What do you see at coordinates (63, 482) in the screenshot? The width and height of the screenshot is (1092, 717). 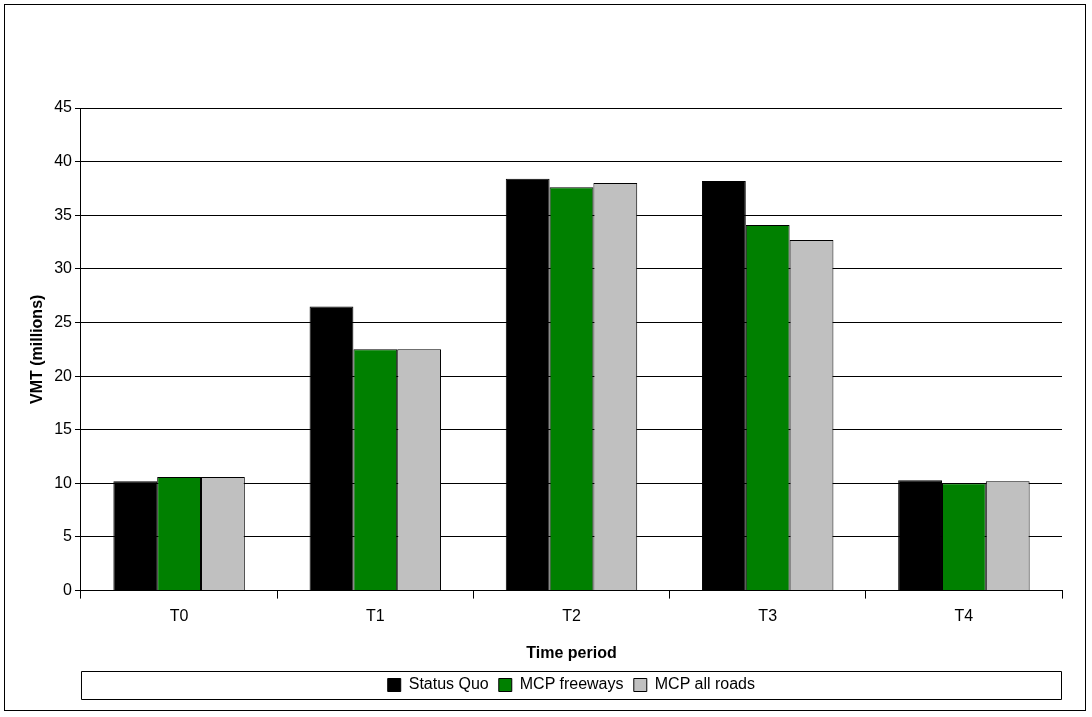 I see `y-tick-label: 10` at bounding box center [63, 482].